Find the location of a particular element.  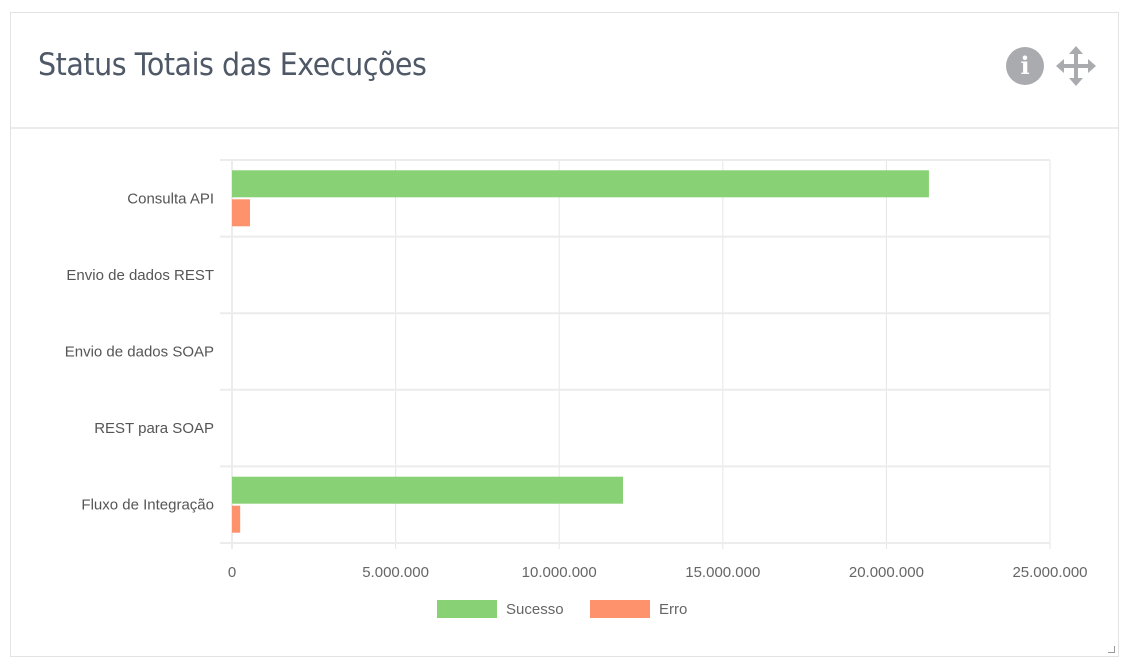

y-tick-label: Envio de dados SOAP is located at coordinates (139, 352).